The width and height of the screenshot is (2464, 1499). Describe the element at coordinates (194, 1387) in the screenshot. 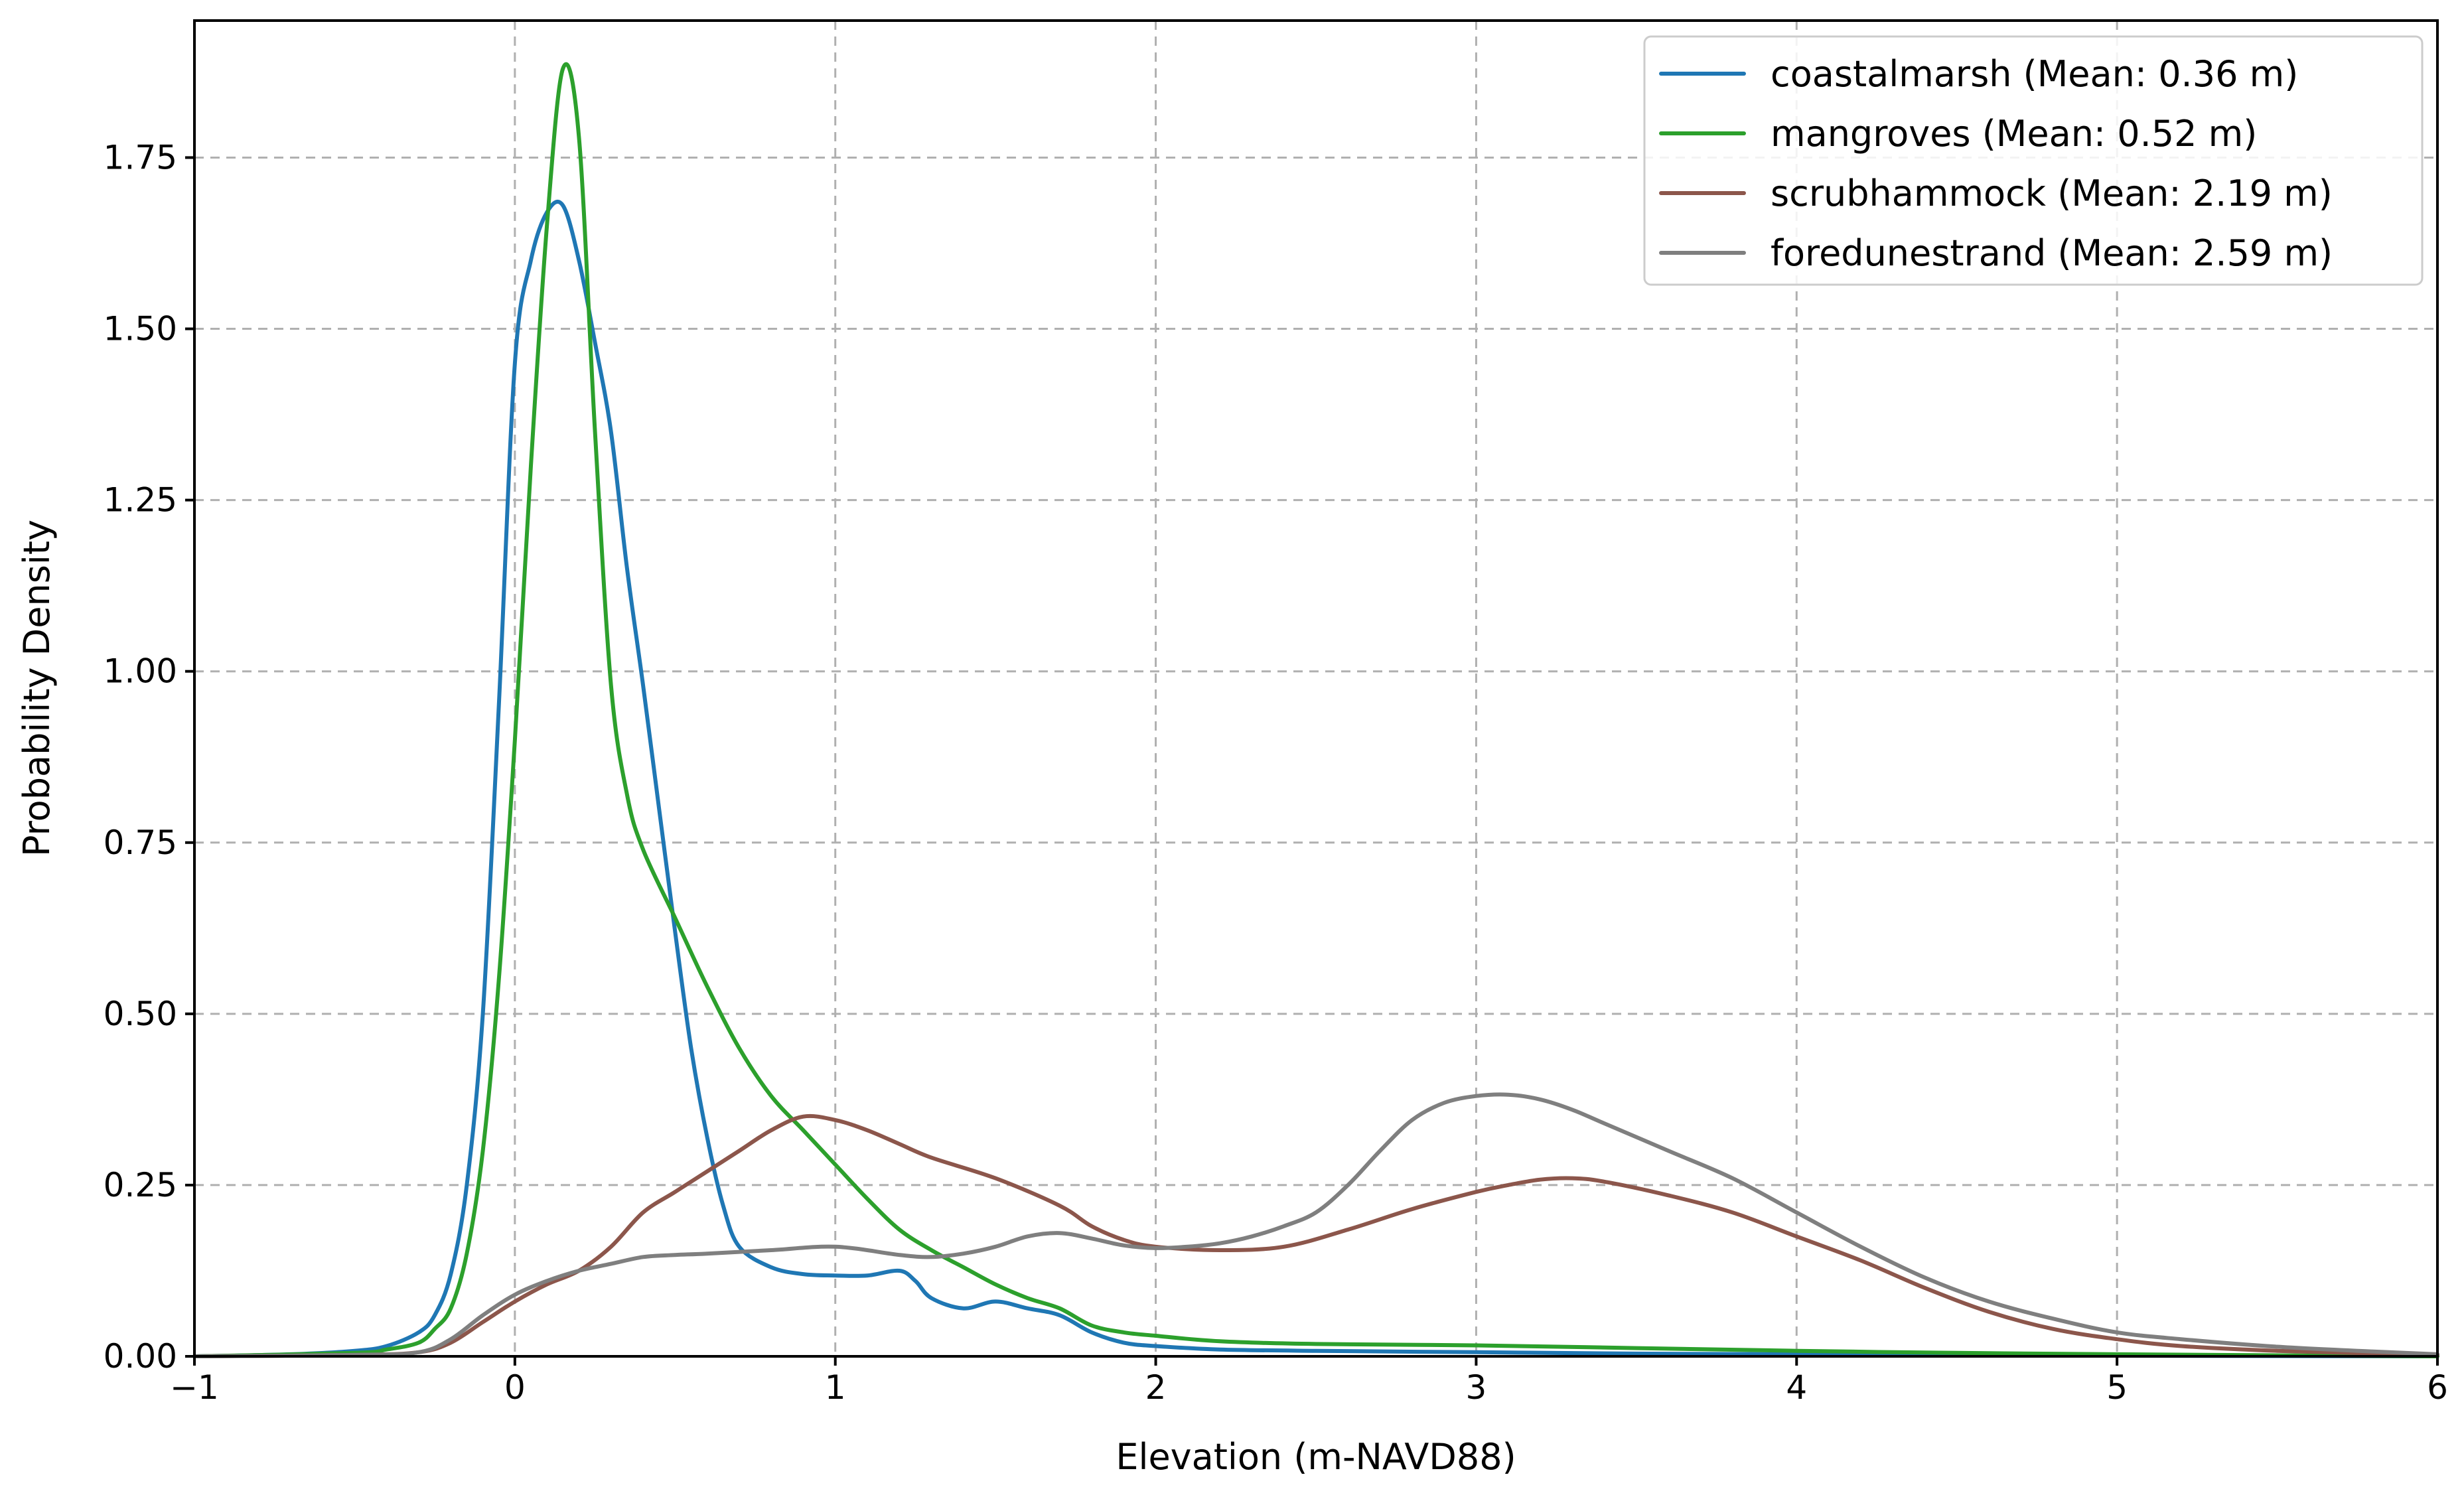

I see `x-tick-label: −1` at that location.